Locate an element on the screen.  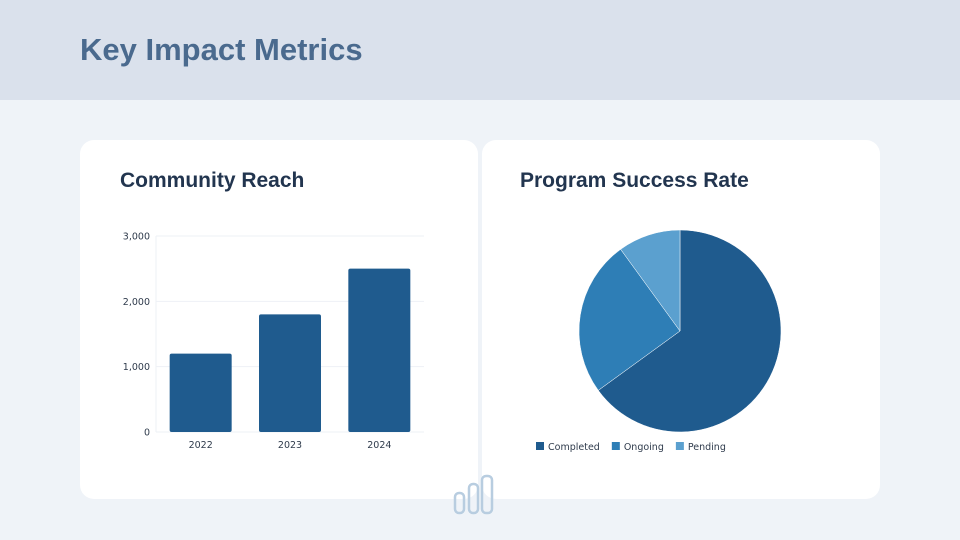
bar-2023 is located at coordinates (290, 373).